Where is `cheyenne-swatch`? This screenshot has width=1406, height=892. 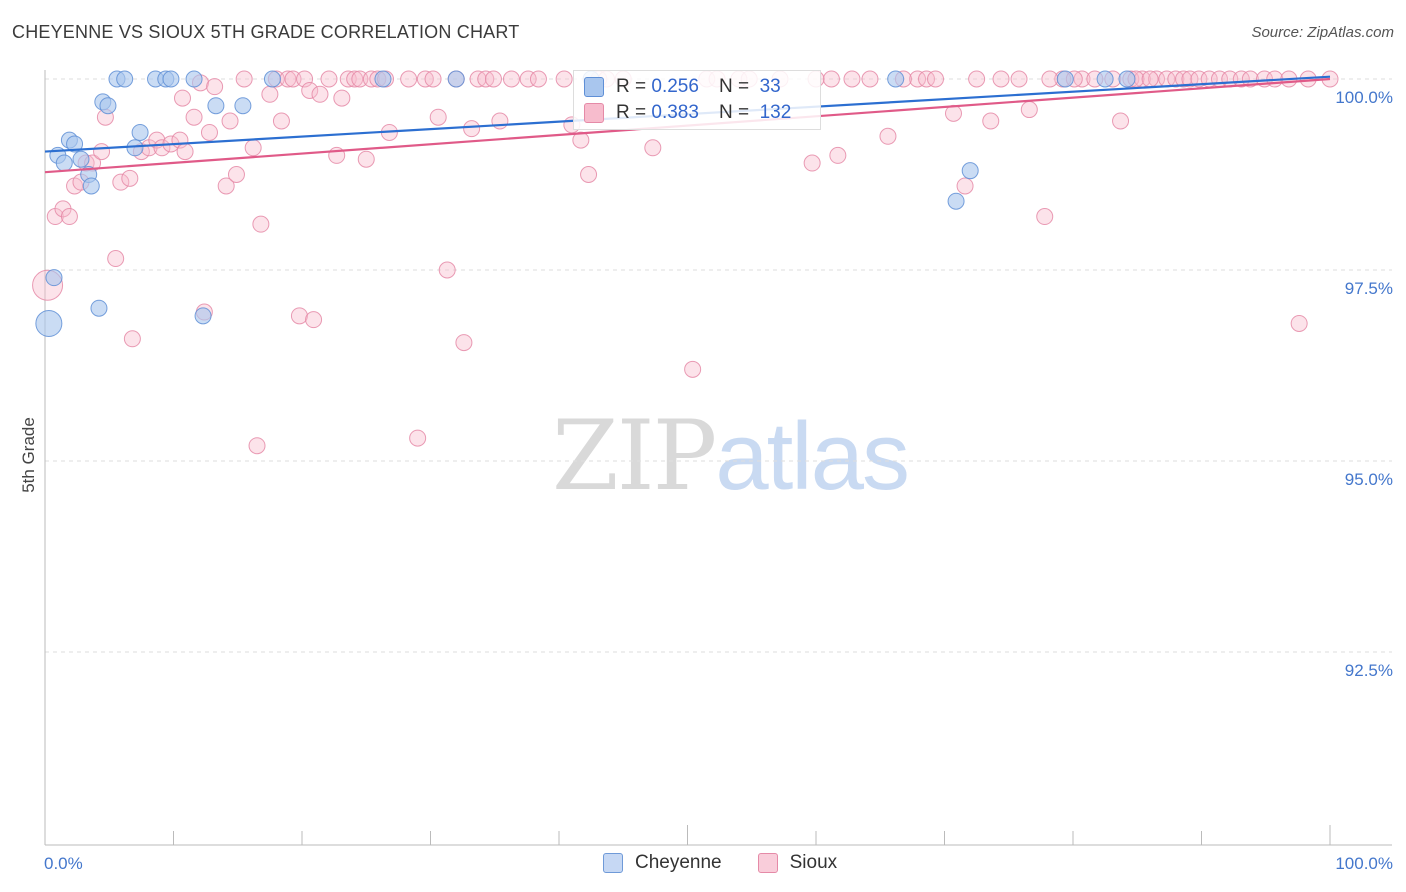
cheyenne-swatch is located at coordinates (594, 87).